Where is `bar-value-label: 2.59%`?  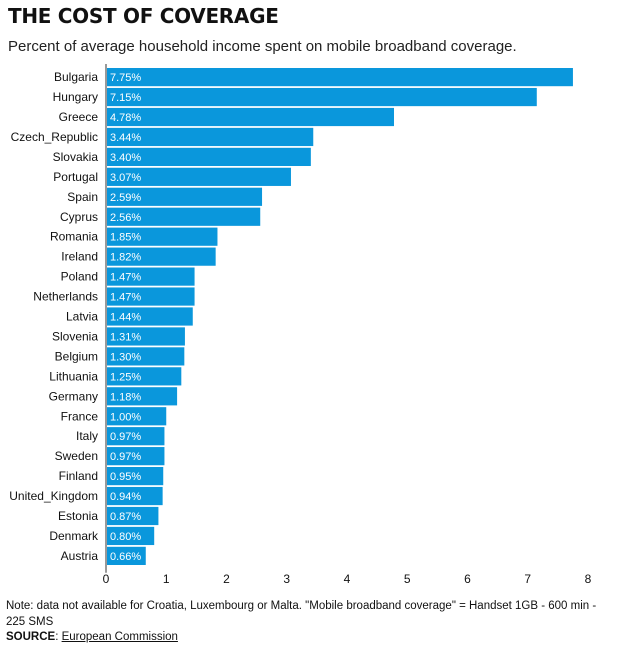 bar-value-label: 2.59% is located at coordinates (125, 198).